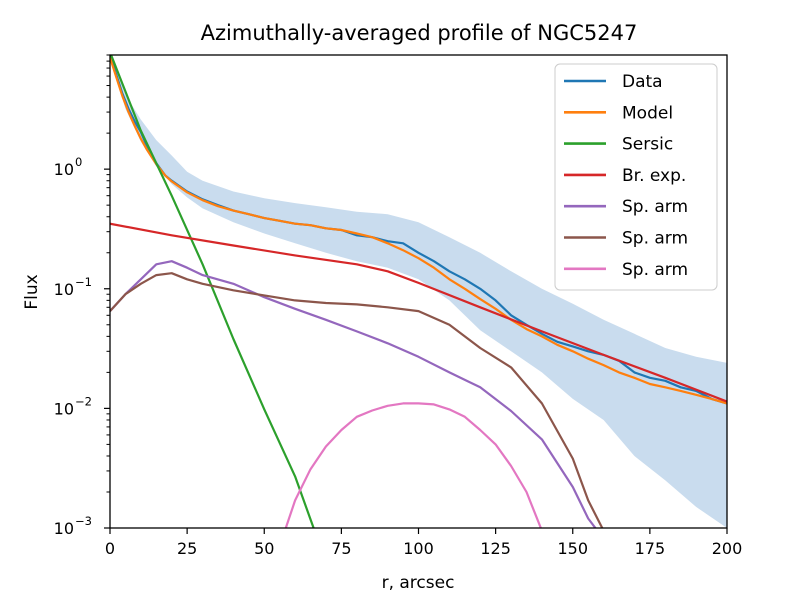  Describe the element at coordinates (419, 33) in the screenshot. I see `chart-title: Azimuthally-averaged profile of NGC5247` at that location.